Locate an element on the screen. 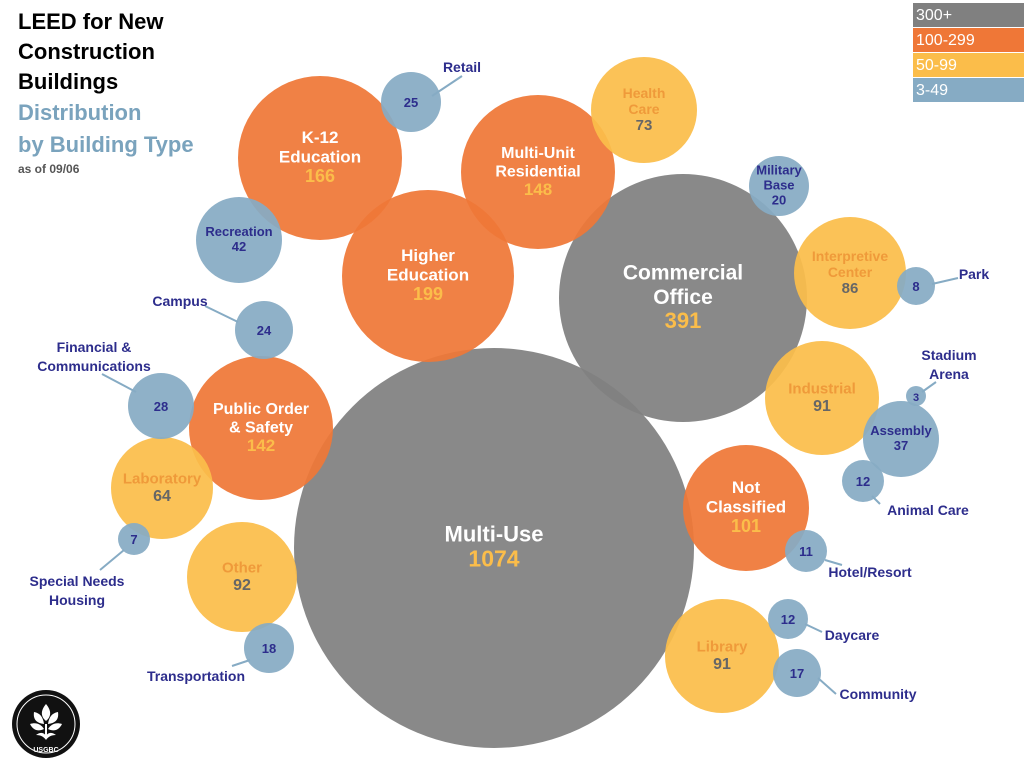 The image size is (1024, 768). bubble-label-health-care: Health is located at coordinates (644, 93).